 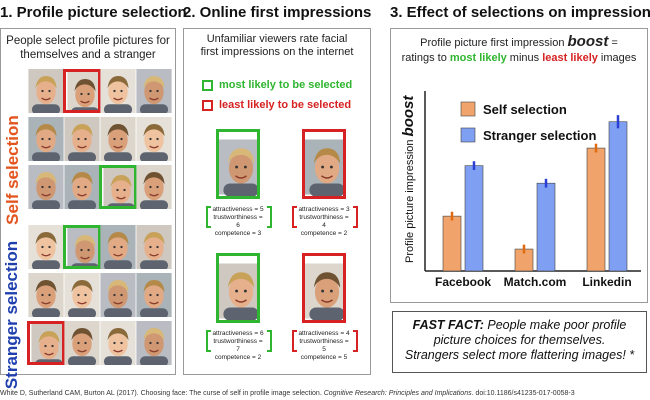 I want to click on legend-label: Self selection, so click(x=525, y=109).